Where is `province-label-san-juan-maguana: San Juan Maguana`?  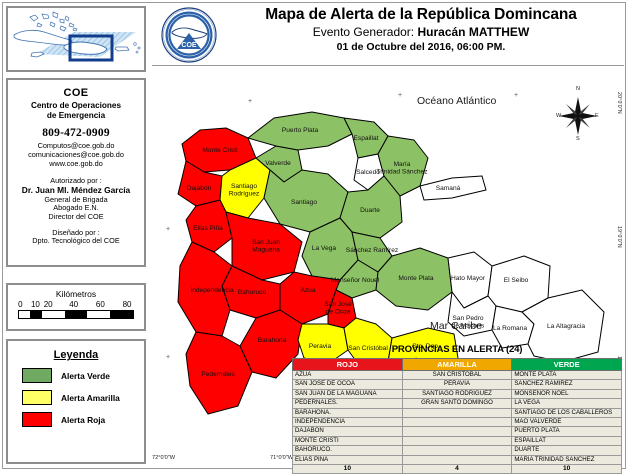 province-label-san-juan-maguana: San Juan Maguana is located at coordinates (266, 246).